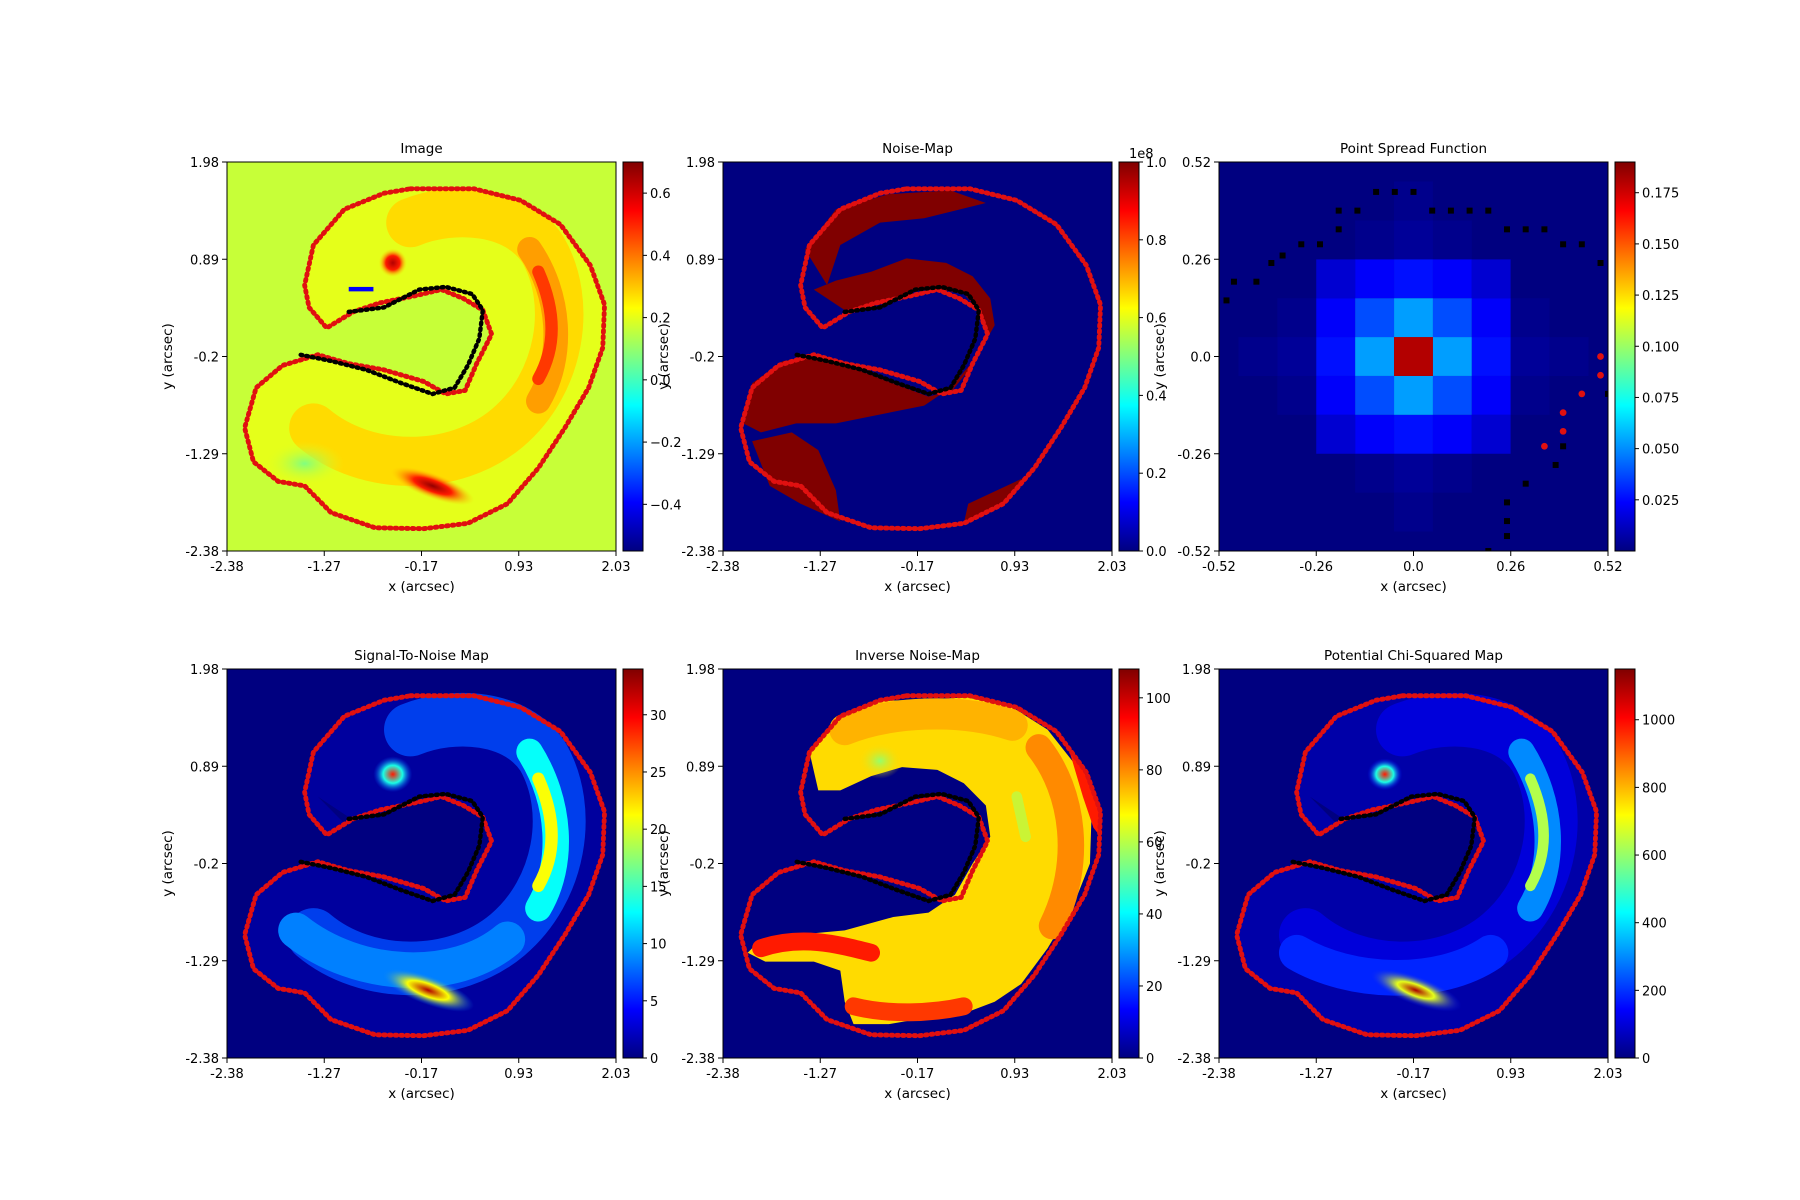 The image size is (1800, 1200). What do you see at coordinates (1194, 455) in the screenshot?
I see `y-tick-label: -0.26` at bounding box center [1194, 455].